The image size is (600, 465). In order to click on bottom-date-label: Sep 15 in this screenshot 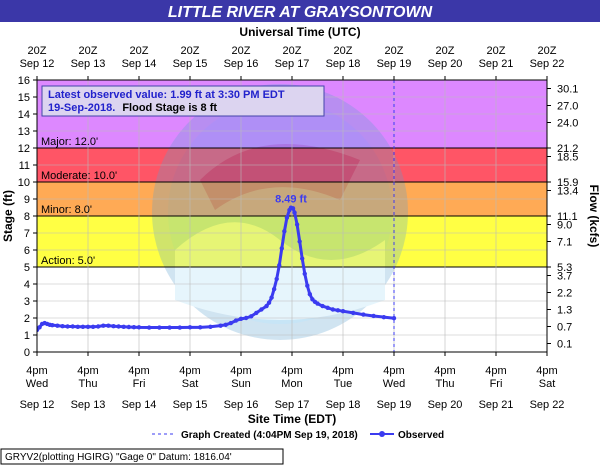, I will do `click(190, 405)`.